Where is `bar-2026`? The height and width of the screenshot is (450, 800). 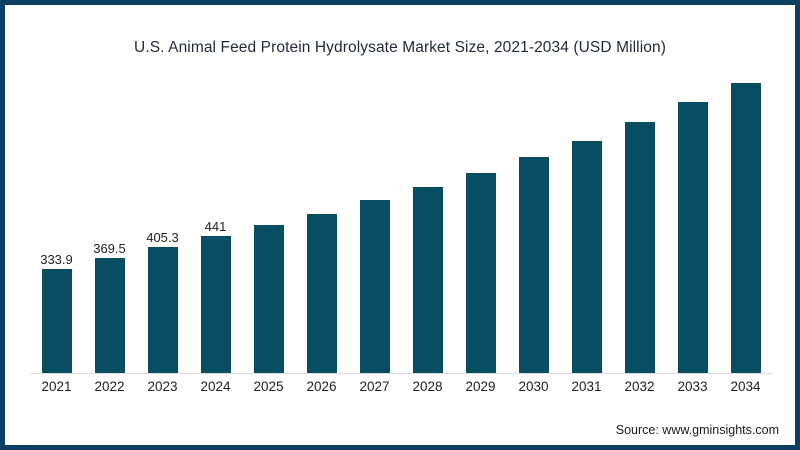
bar-2026 is located at coordinates (321, 293).